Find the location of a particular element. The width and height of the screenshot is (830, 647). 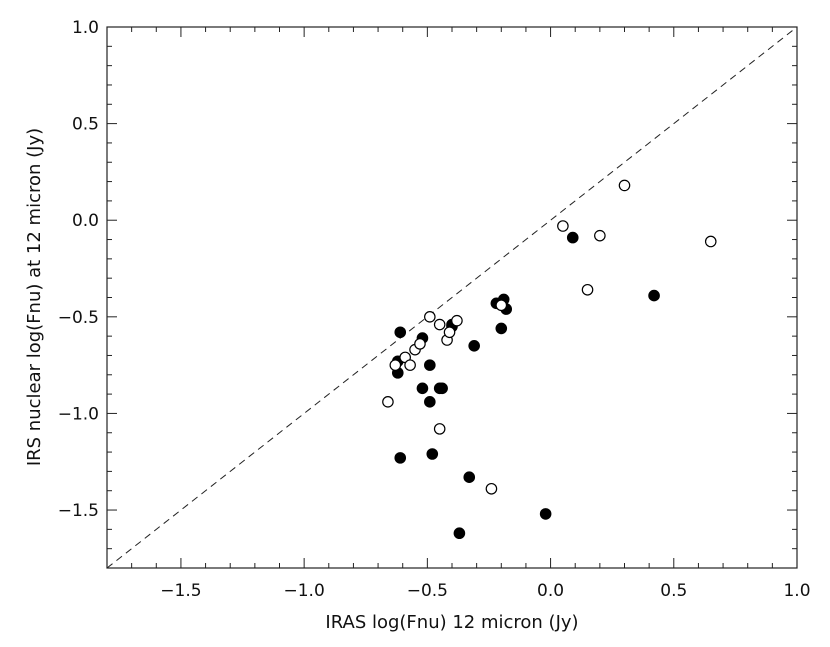

y-tick-label: 0.0 is located at coordinates (85, 221).